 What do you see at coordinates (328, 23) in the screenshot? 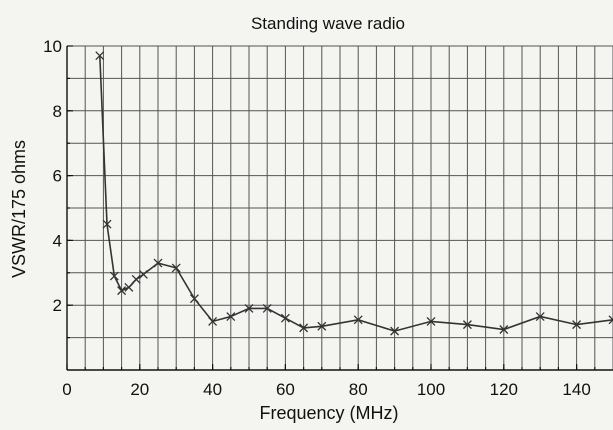
I see `chart-title: Standing wave radio` at bounding box center [328, 23].